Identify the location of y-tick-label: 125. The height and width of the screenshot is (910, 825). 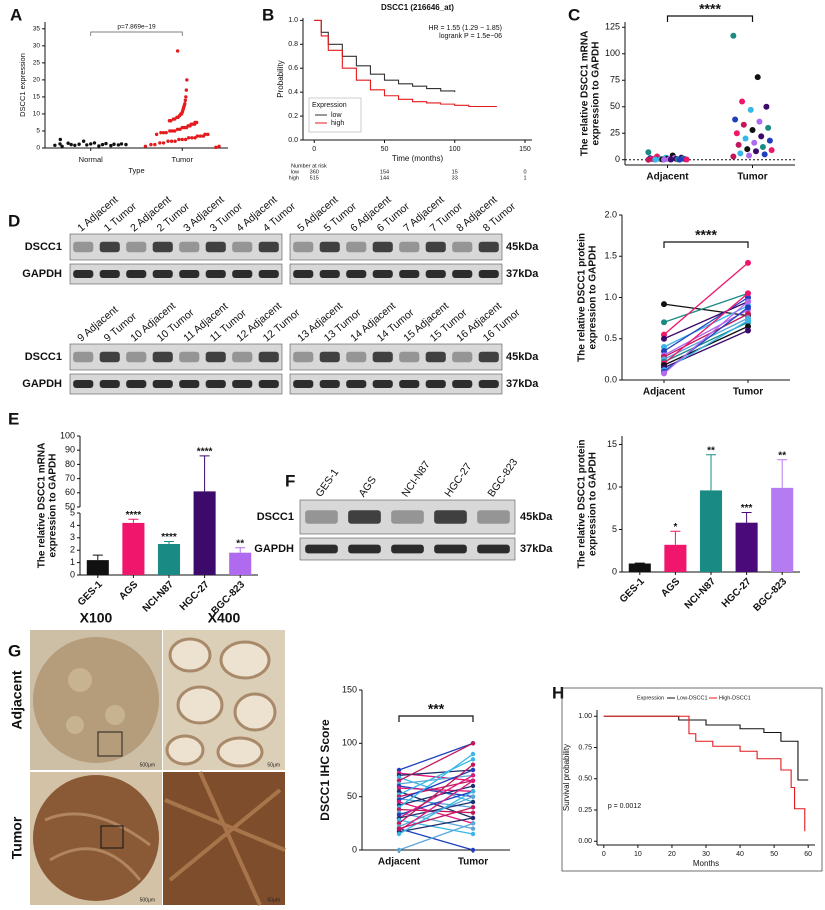
(612, 27).